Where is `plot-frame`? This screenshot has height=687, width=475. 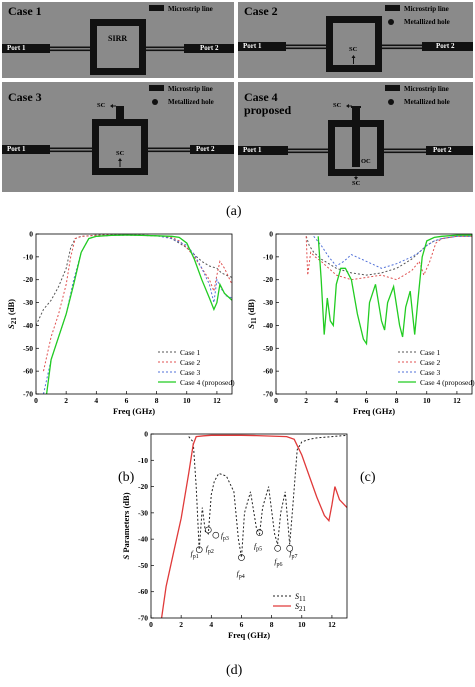 plot-frame is located at coordinates (249, 526).